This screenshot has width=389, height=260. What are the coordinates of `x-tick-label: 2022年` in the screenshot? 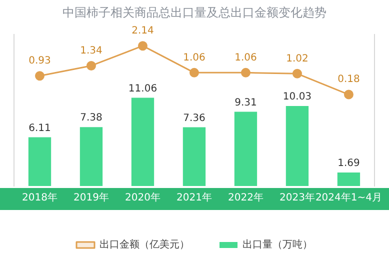 It's located at (246, 198).